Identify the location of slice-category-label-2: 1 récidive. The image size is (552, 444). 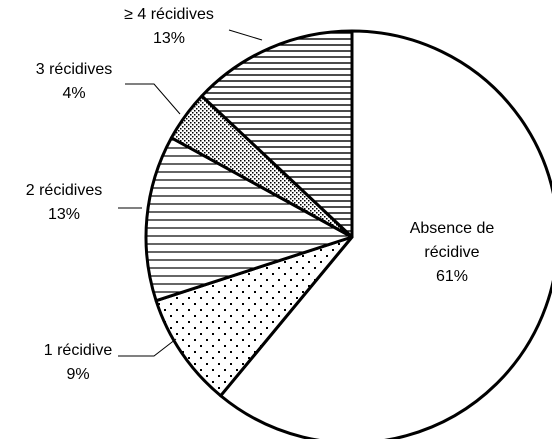
(78, 350).